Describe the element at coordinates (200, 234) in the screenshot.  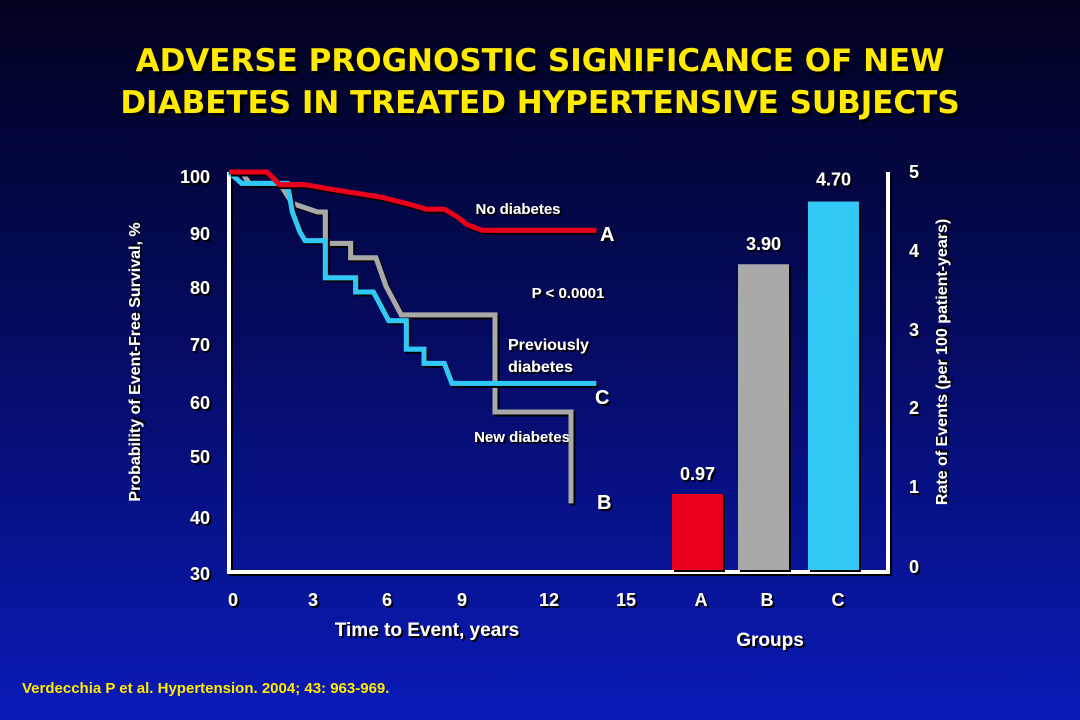
I see `left-y-tick-label: 90` at that location.